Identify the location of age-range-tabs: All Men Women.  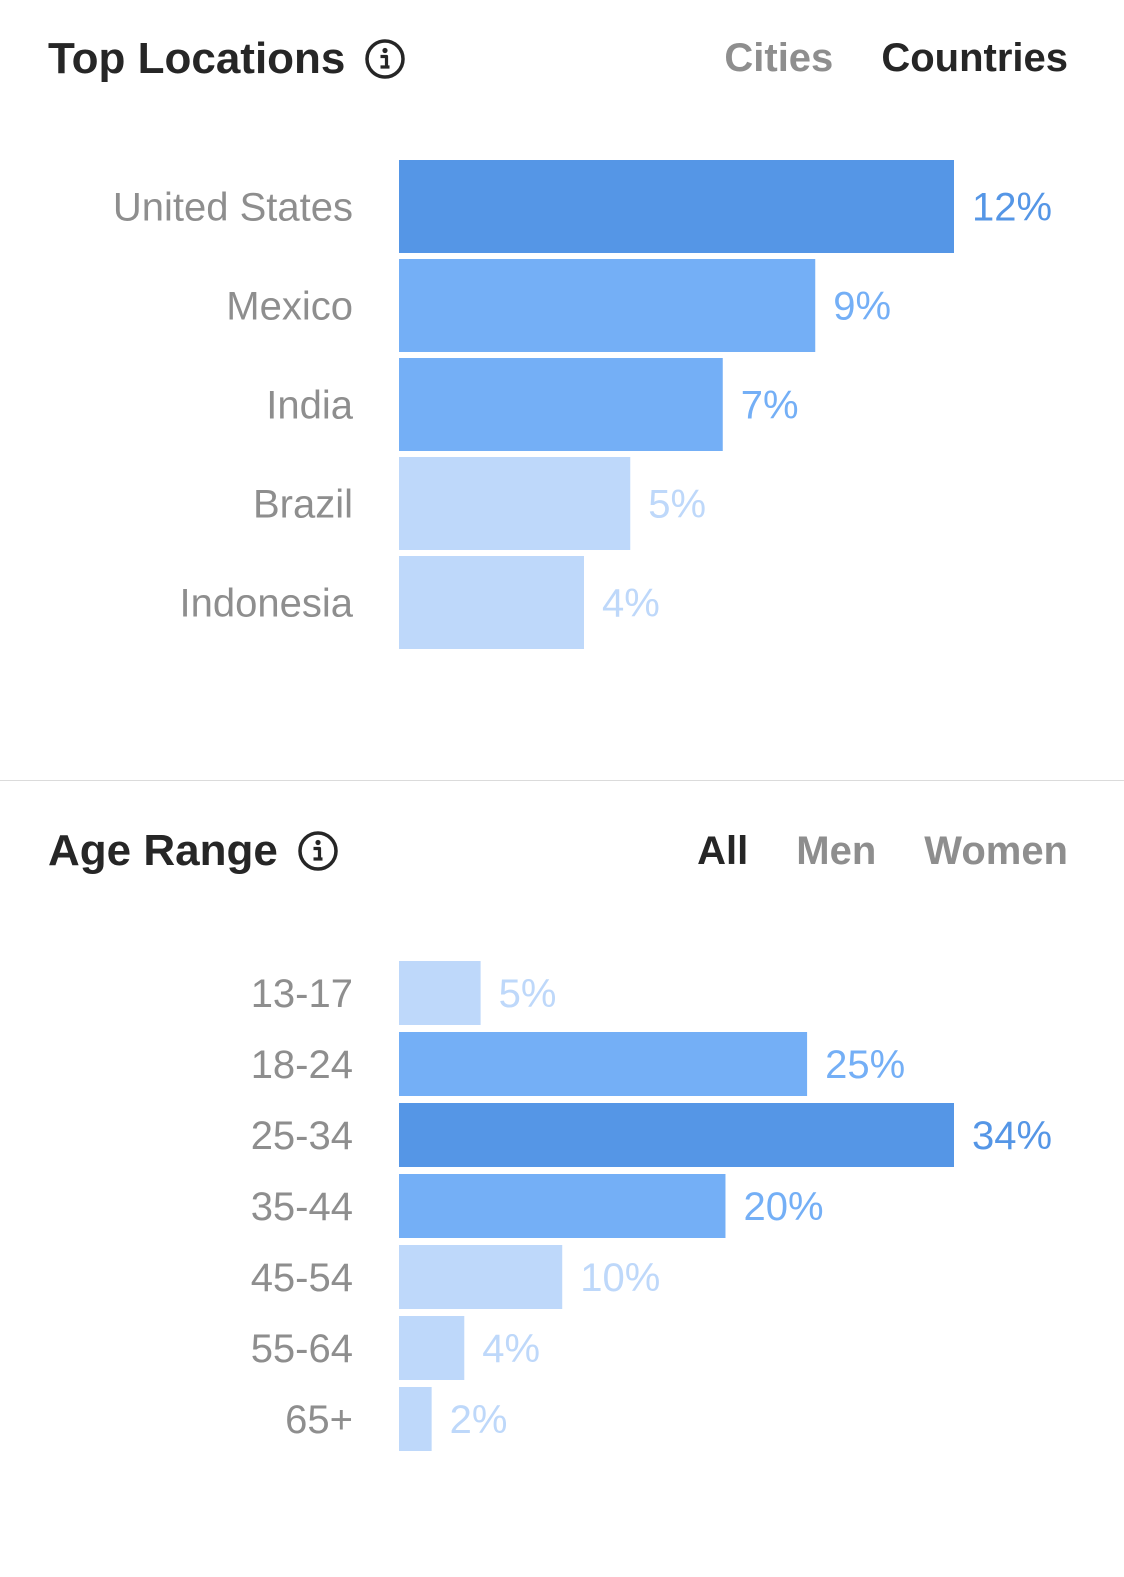
(882, 851).